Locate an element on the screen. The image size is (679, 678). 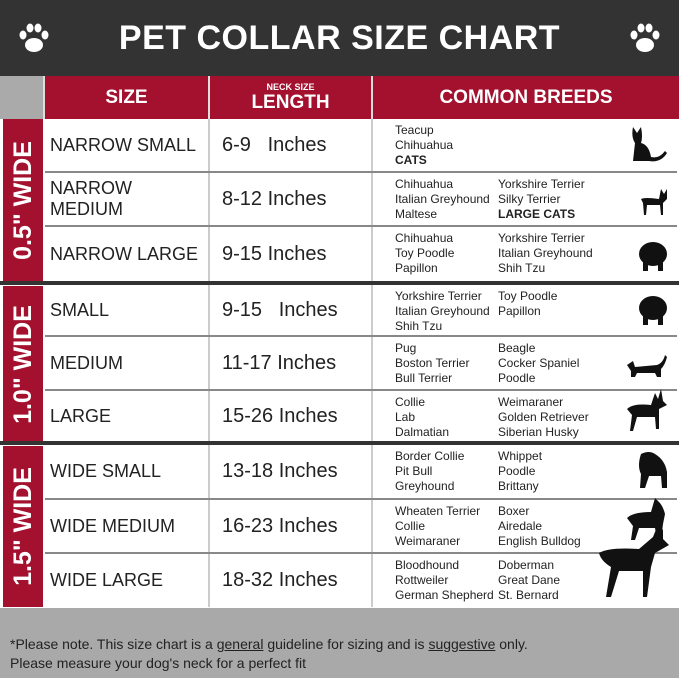
group-label-1-0: 1.0" WIDE is located at coordinates (23, 364).